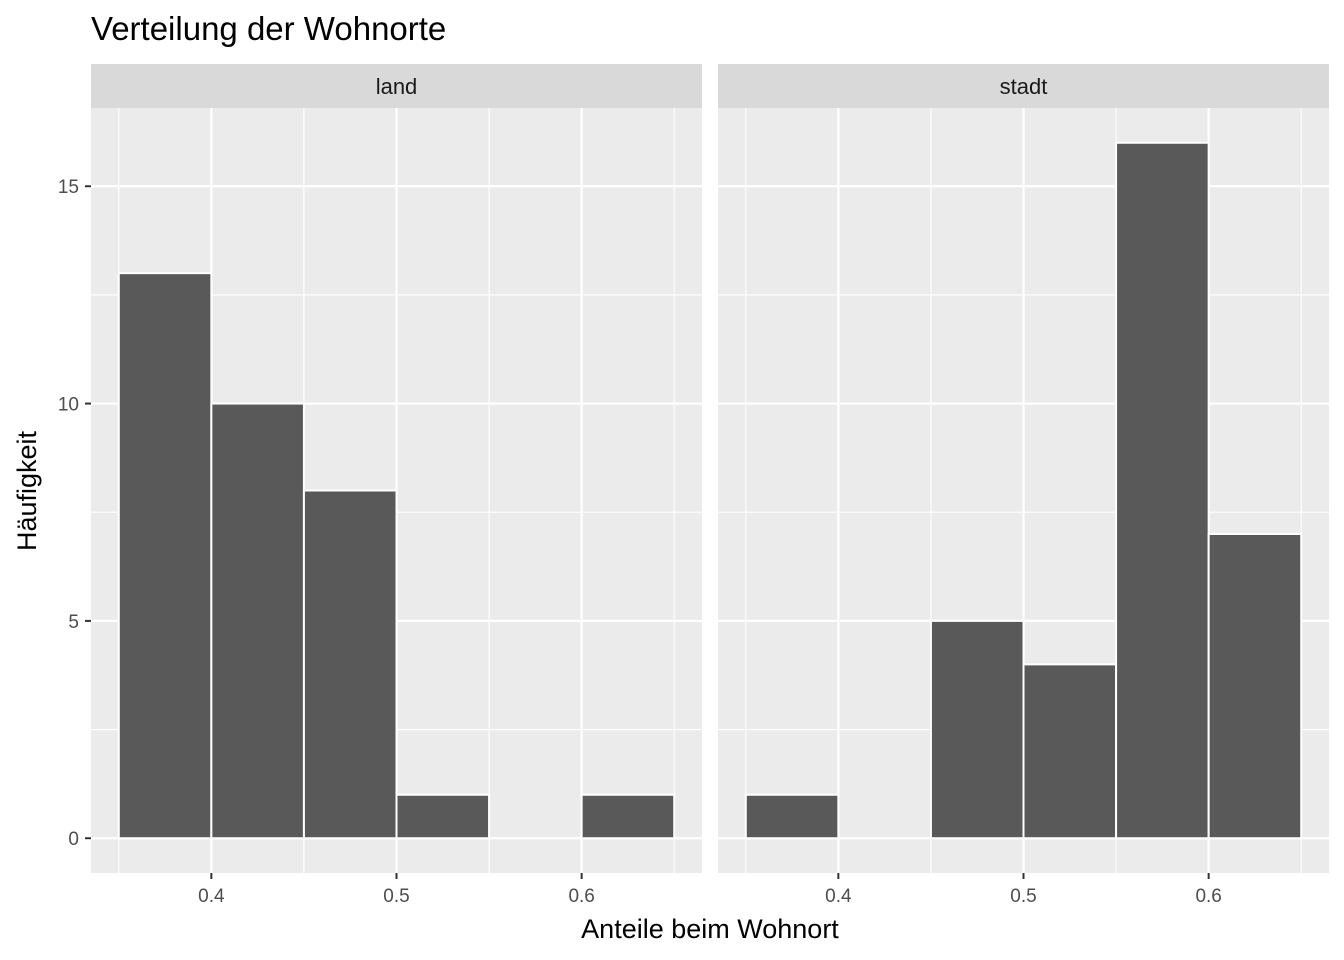  I want to click on facet-strip-label: stadt, so click(1024, 86).